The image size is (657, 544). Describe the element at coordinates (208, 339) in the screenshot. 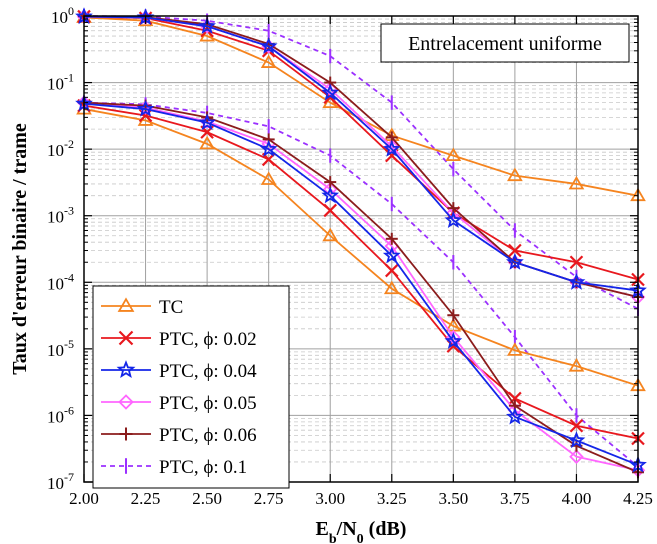

I see `legend-label: PTC, ϕ: 0.02` at that location.